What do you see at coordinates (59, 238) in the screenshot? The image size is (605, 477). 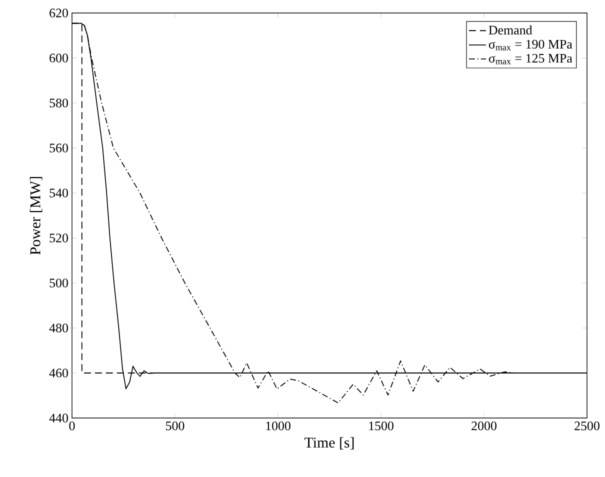 I see `y-tick-label: 520` at bounding box center [59, 238].